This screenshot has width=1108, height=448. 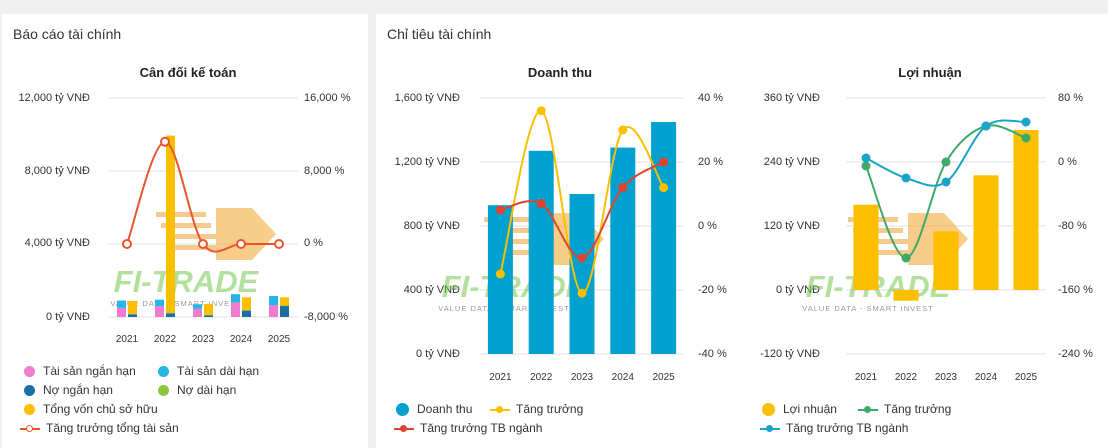 What do you see at coordinates (431, 290) in the screenshot?
I see `y-tick-label: 400 tỷ VNĐ` at bounding box center [431, 290].